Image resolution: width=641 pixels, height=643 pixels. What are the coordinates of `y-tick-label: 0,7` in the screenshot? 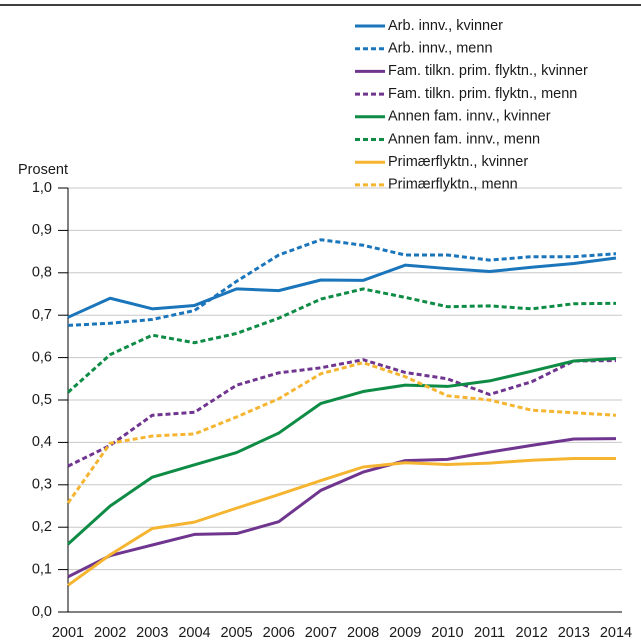 It's located at (42, 315).